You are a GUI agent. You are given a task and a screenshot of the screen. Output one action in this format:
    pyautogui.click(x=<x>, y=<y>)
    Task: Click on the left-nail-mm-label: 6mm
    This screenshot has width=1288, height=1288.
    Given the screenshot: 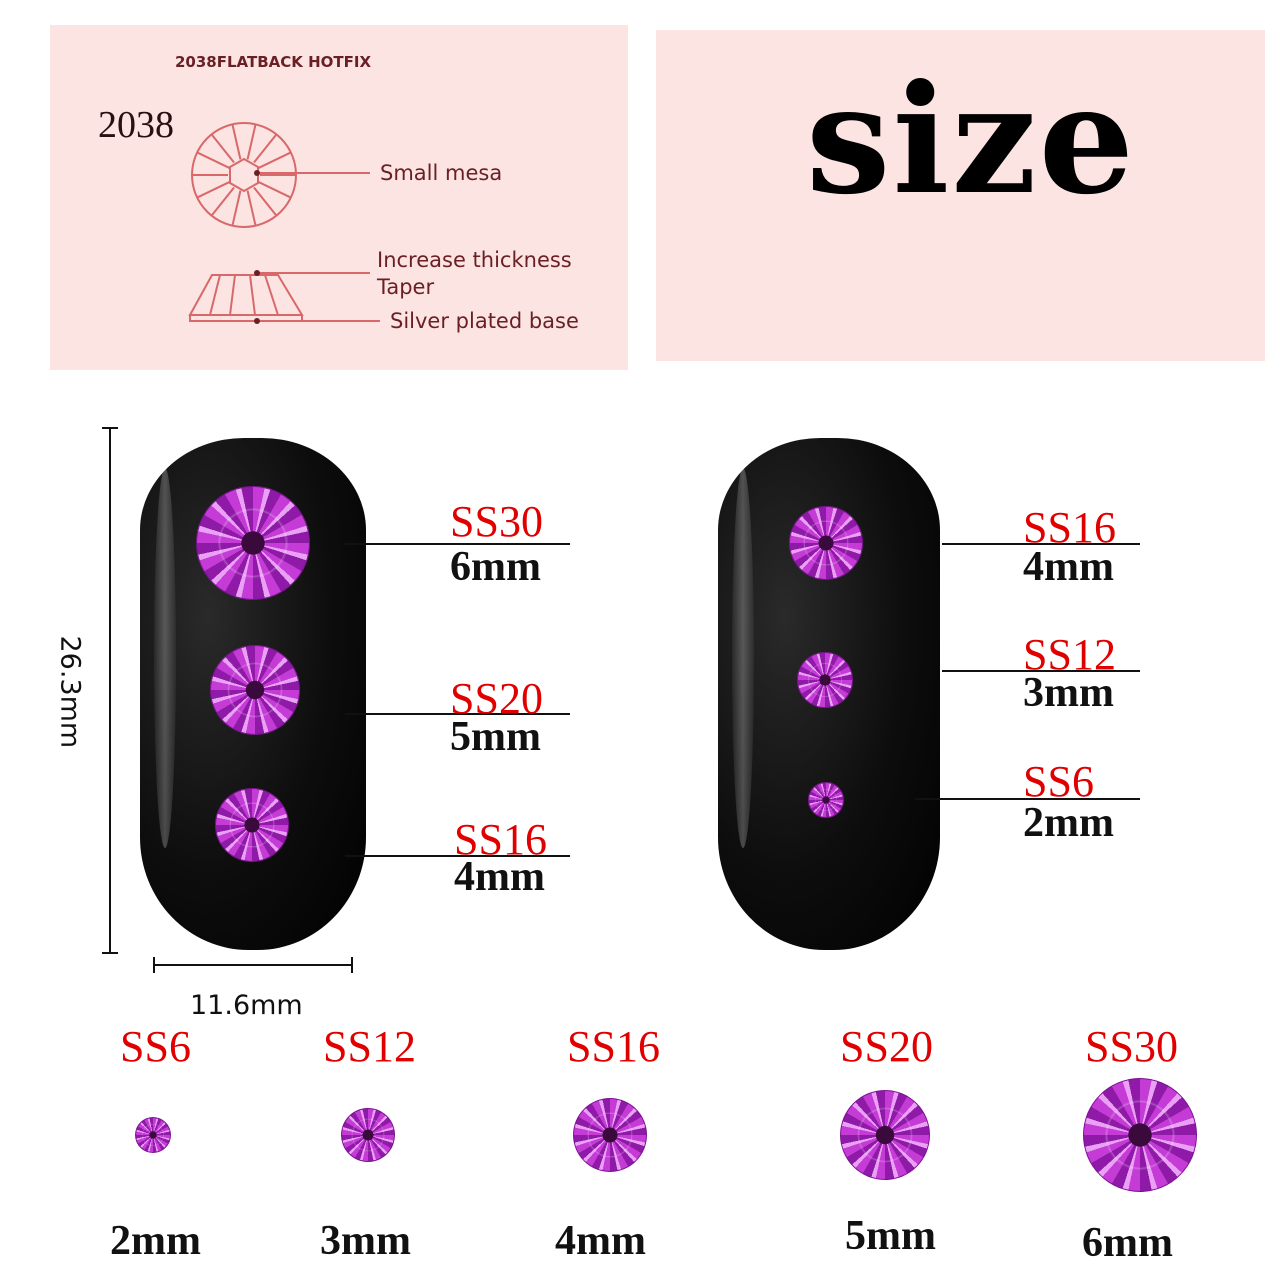 What is the action you would take?
    pyautogui.click(x=495, y=567)
    